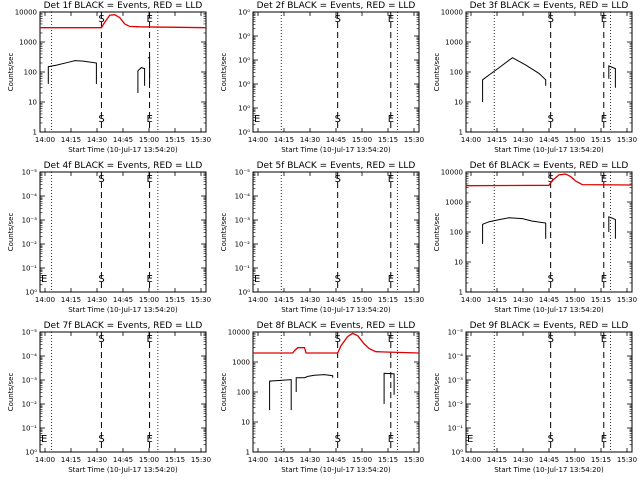  I want to click on y-tick-label: 10⁻⁴, so click(456, 357).